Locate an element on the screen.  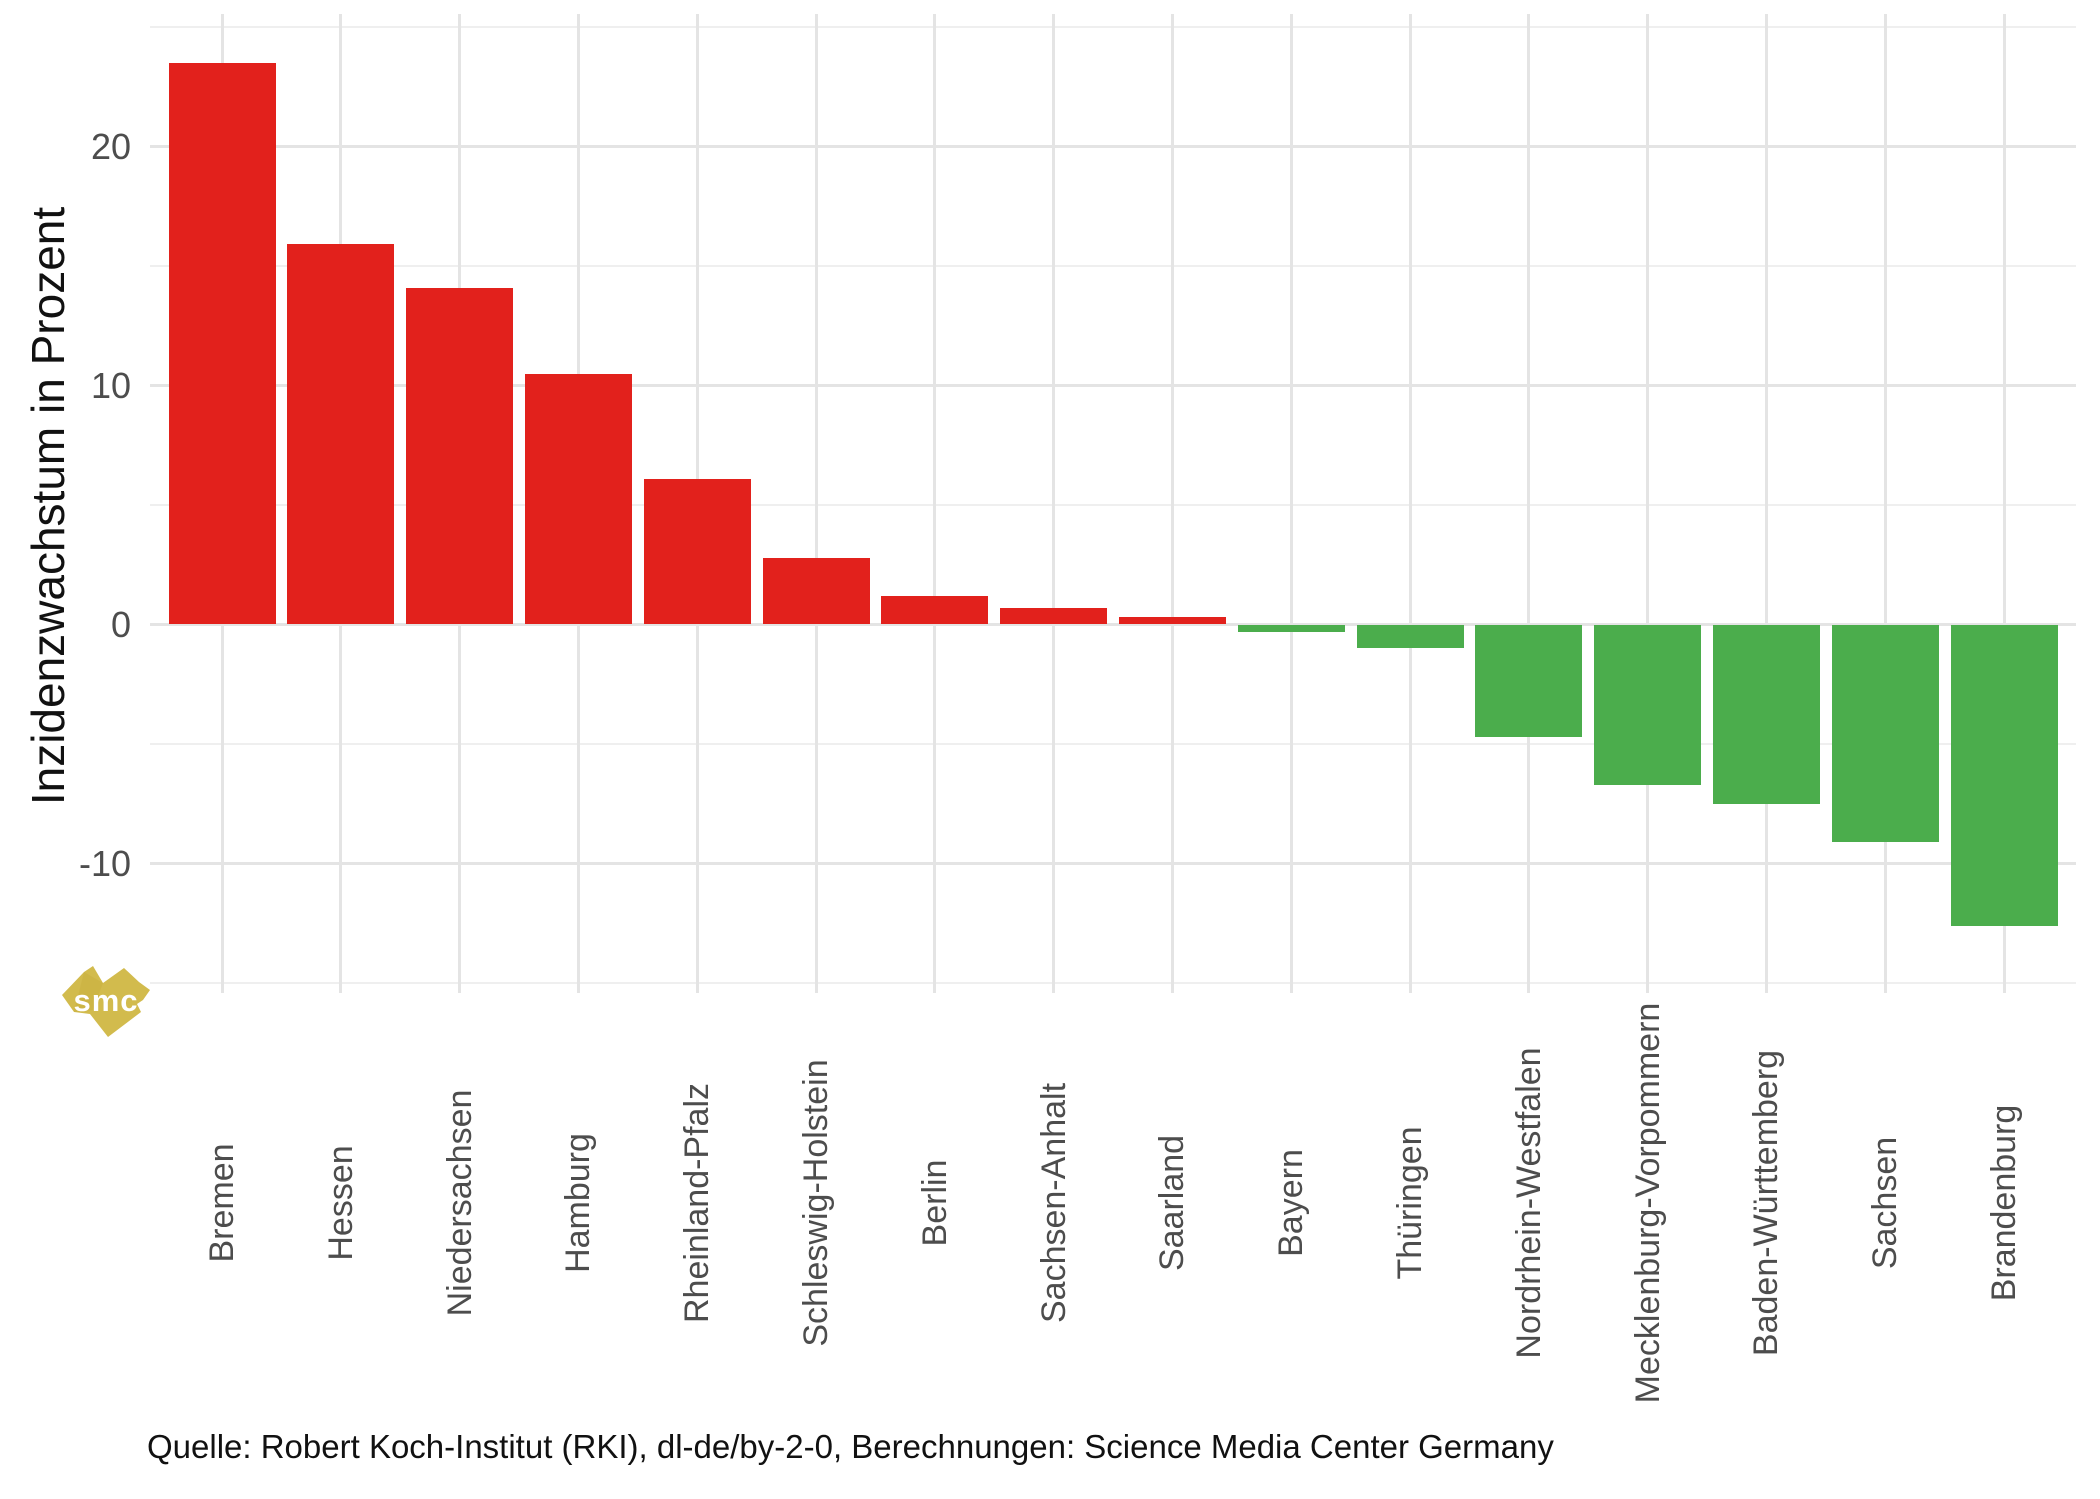
smc-logo-facet is located at coordinates (88, 992).